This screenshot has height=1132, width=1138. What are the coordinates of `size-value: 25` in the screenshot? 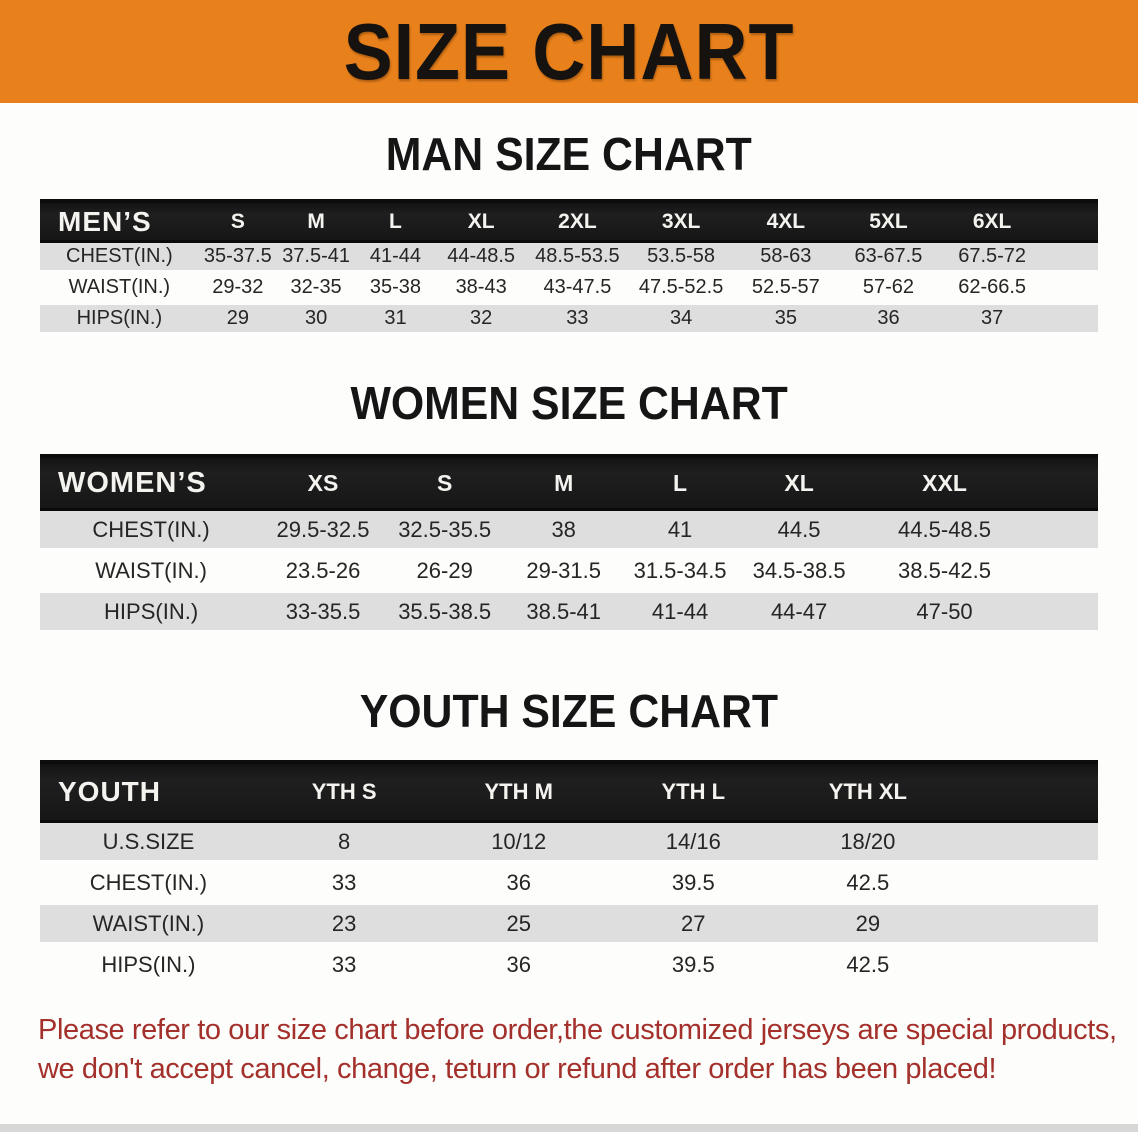 It's located at (518, 925).